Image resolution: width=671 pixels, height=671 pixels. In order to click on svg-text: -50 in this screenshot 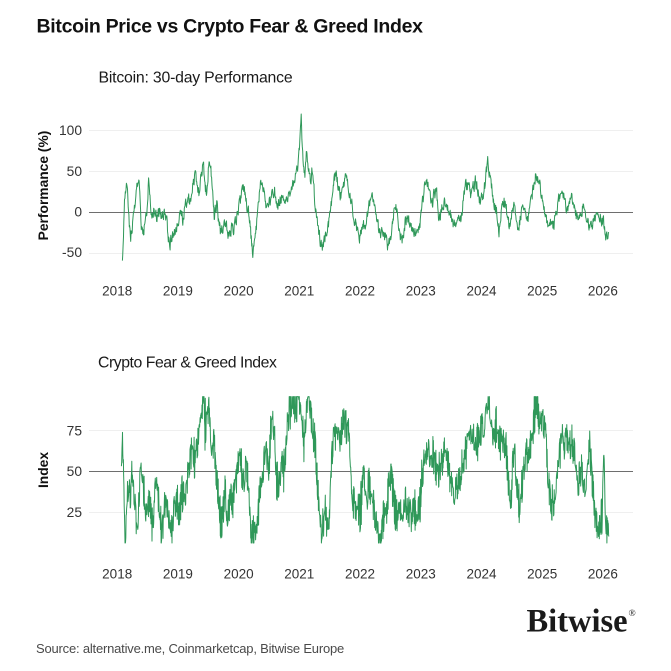, I will do `click(72, 252)`.